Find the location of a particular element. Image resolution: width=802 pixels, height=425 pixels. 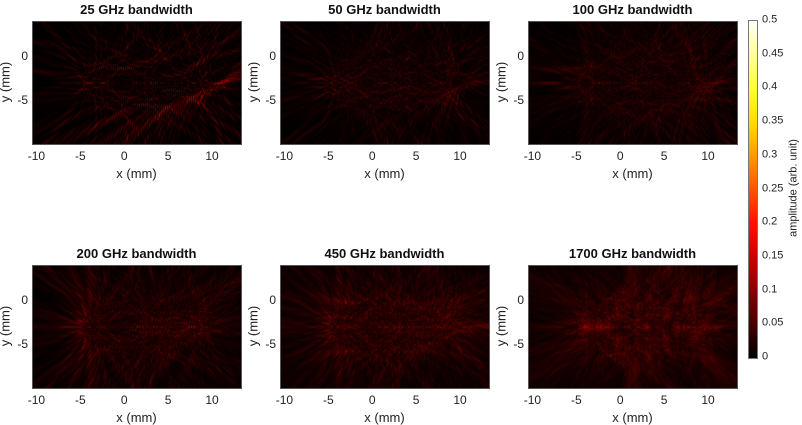

colorbar-tick-label: 0.45 is located at coordinates (773, 53).